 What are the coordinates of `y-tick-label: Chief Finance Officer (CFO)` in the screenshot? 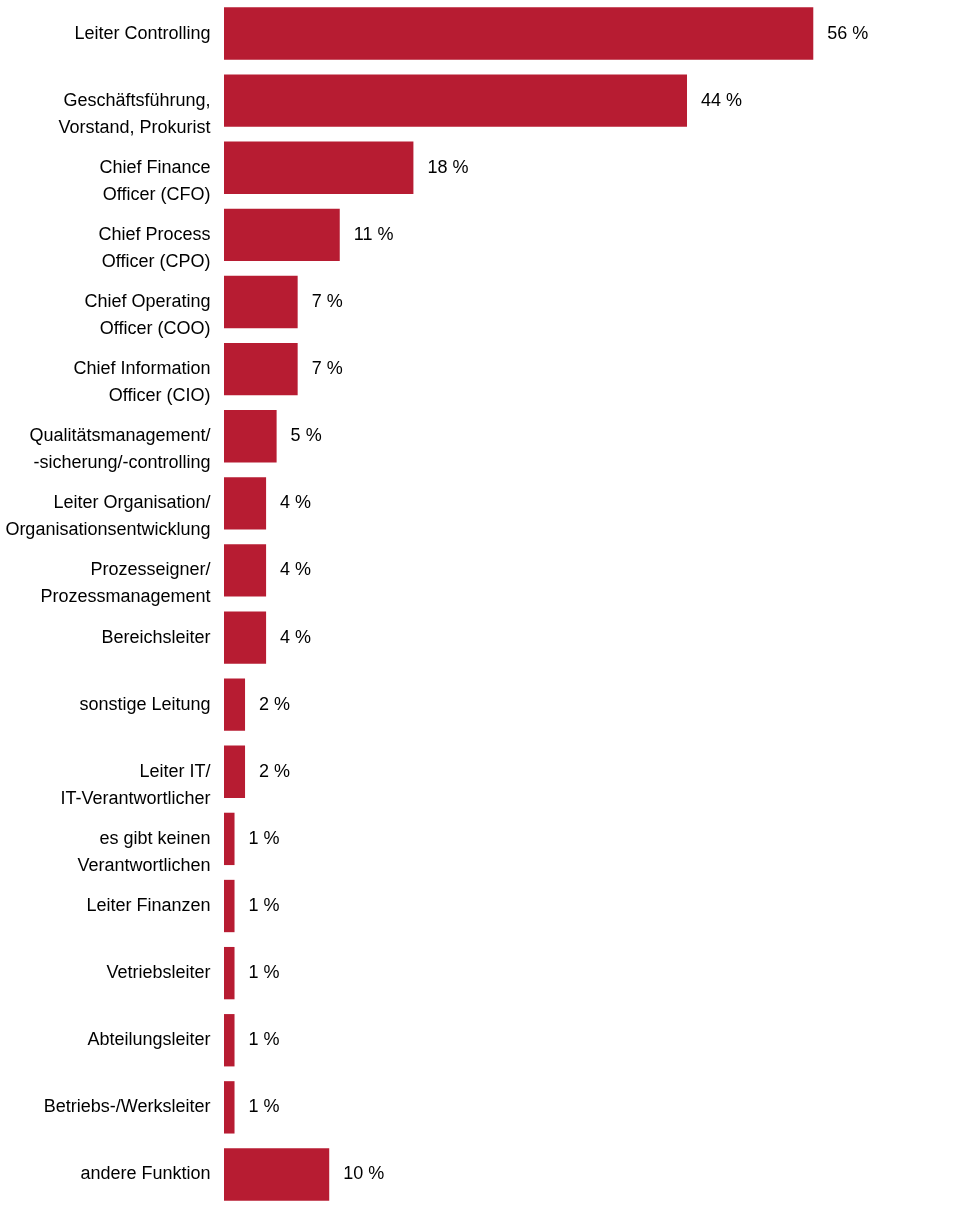 It's located at (155, 180).